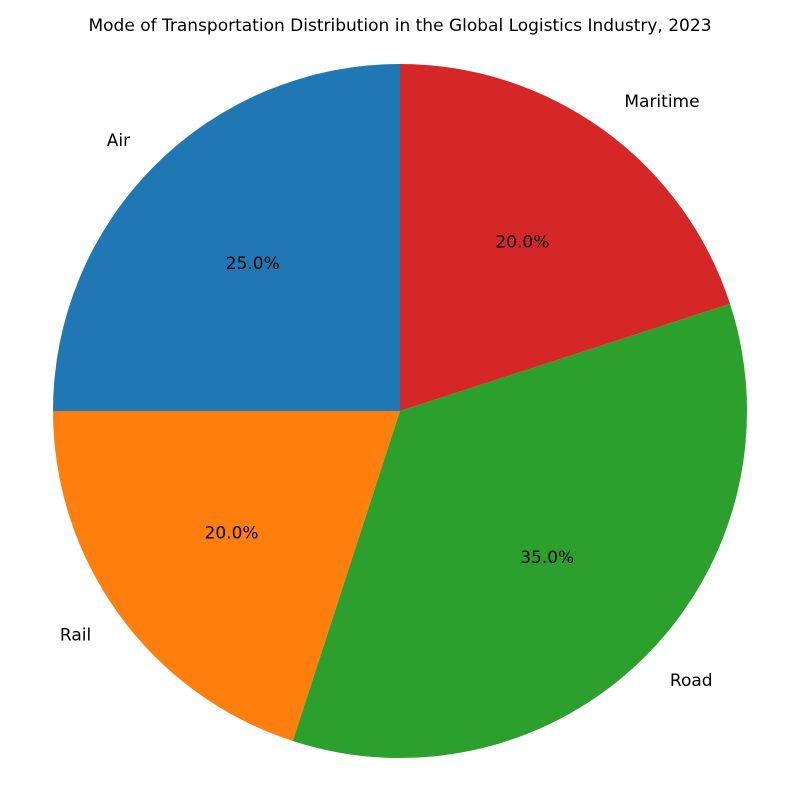 The image size is (800, 800). I want to click on slice-label-road: Road, so click(691, 681).